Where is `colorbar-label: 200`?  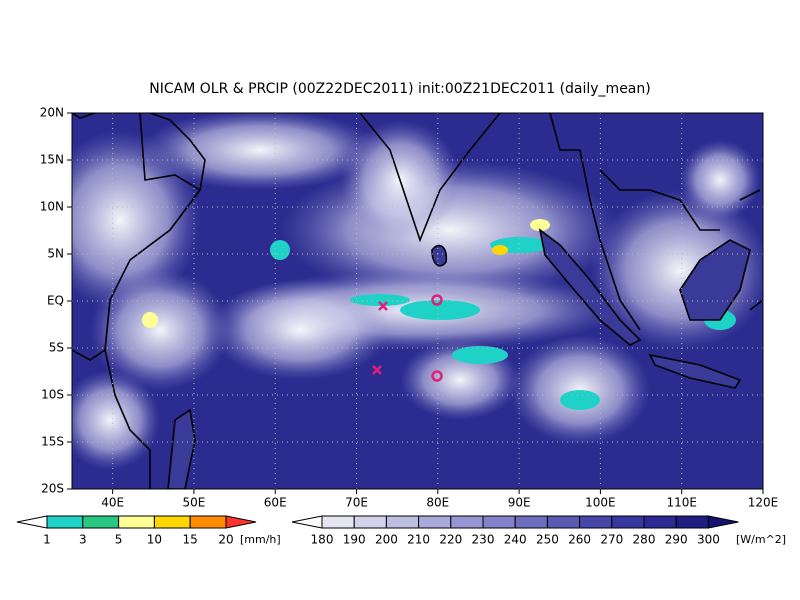 colorbar-label: 200 is located at coordinates (386, 540).